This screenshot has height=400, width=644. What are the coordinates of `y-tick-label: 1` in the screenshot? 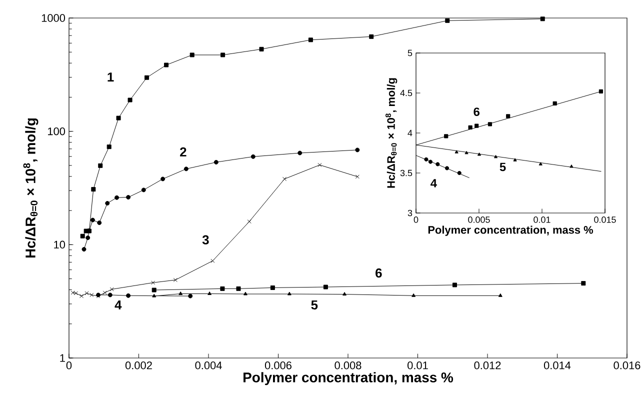 It's located at (62, 358).